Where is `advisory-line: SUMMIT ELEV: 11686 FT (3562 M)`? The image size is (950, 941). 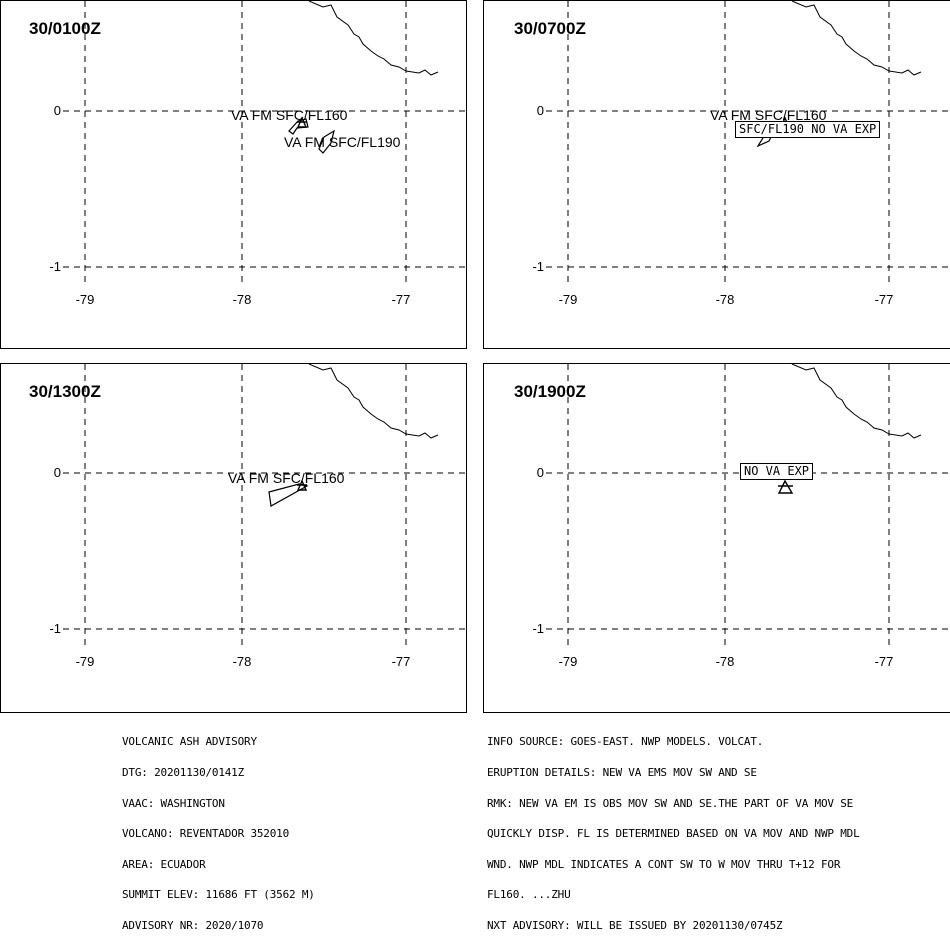 advisory-line: SUMMIT ELEV: 11686 FT (3562 M) is located at coordinates (218, 895).